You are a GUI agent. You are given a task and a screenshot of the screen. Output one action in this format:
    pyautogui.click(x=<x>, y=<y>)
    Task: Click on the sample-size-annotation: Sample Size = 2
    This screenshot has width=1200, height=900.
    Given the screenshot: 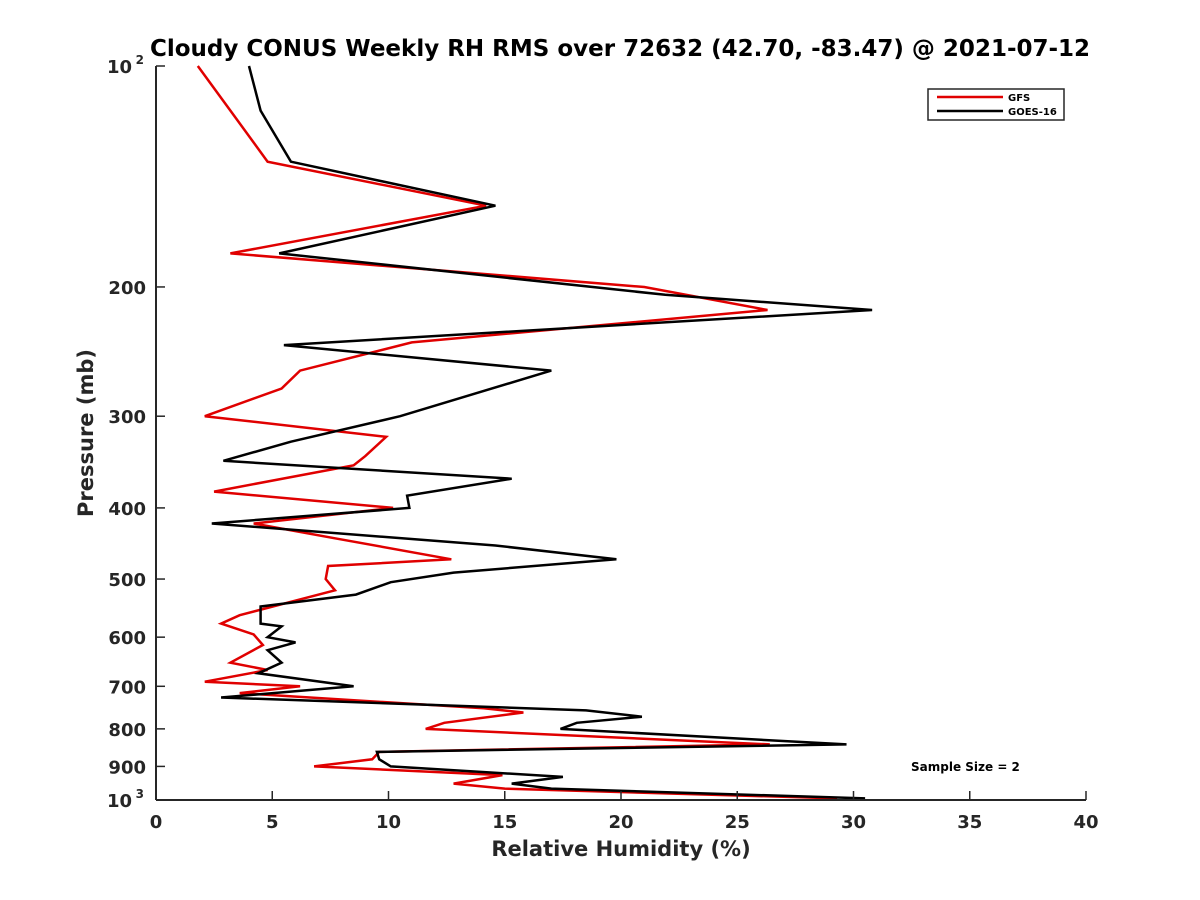 What is the action you would take?
    pyautogui.click(x=965, y=767)
    